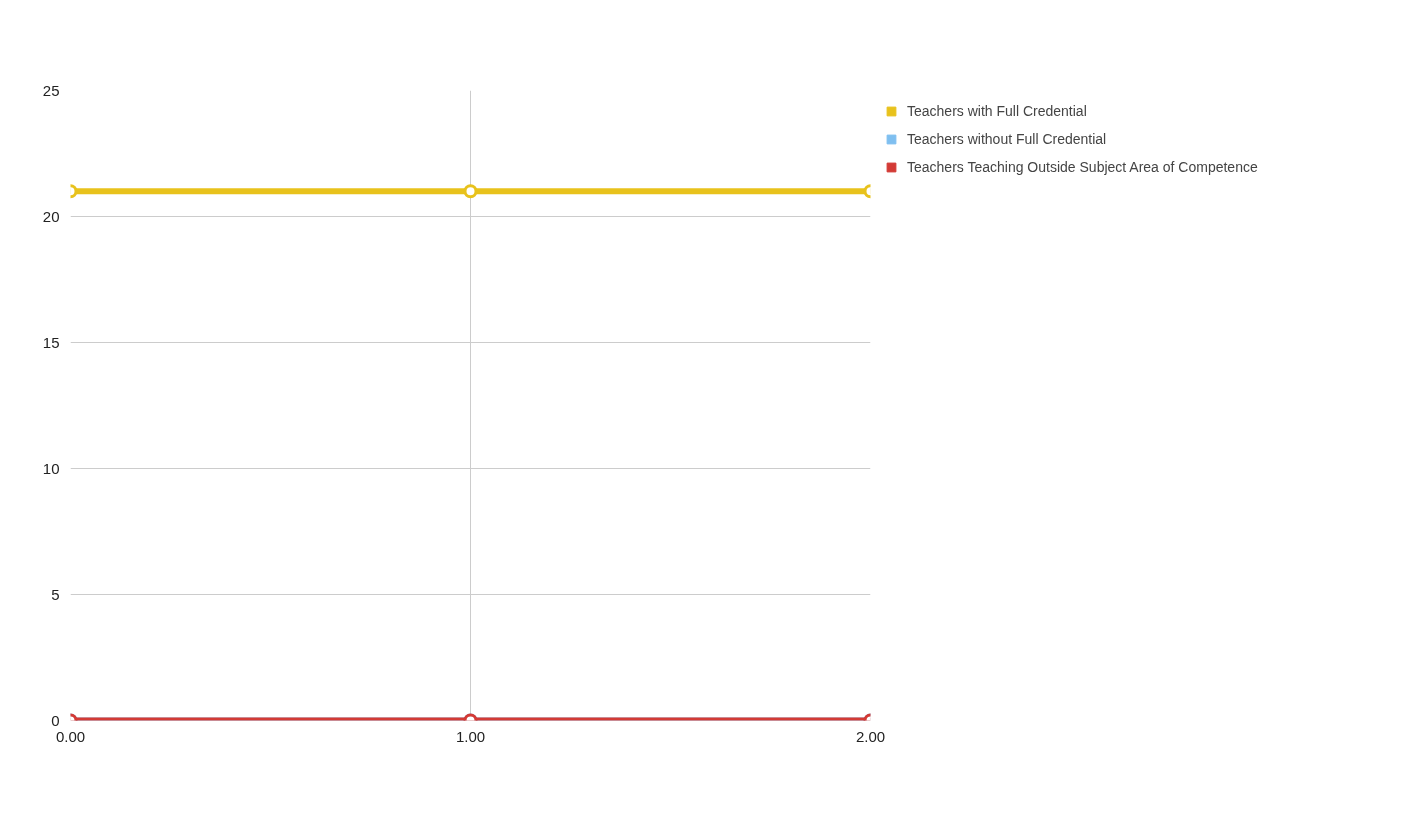  What do you see at coordinates (55, 720) in the screenshot?
I see `y-tick-label: 0` at bounding box center [55, 720].